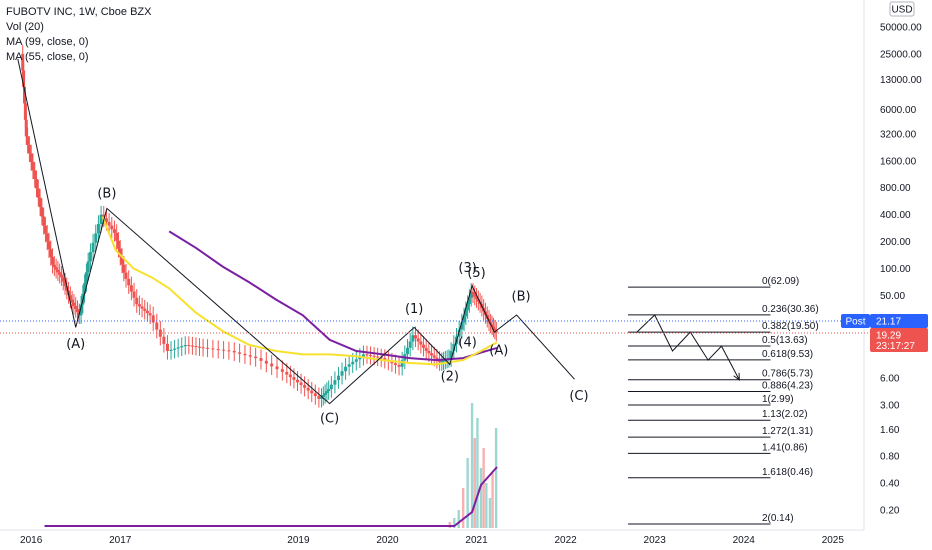  Describe the element at coordinates (688, 347) in the screenshot. I see `projection-path` at that location.